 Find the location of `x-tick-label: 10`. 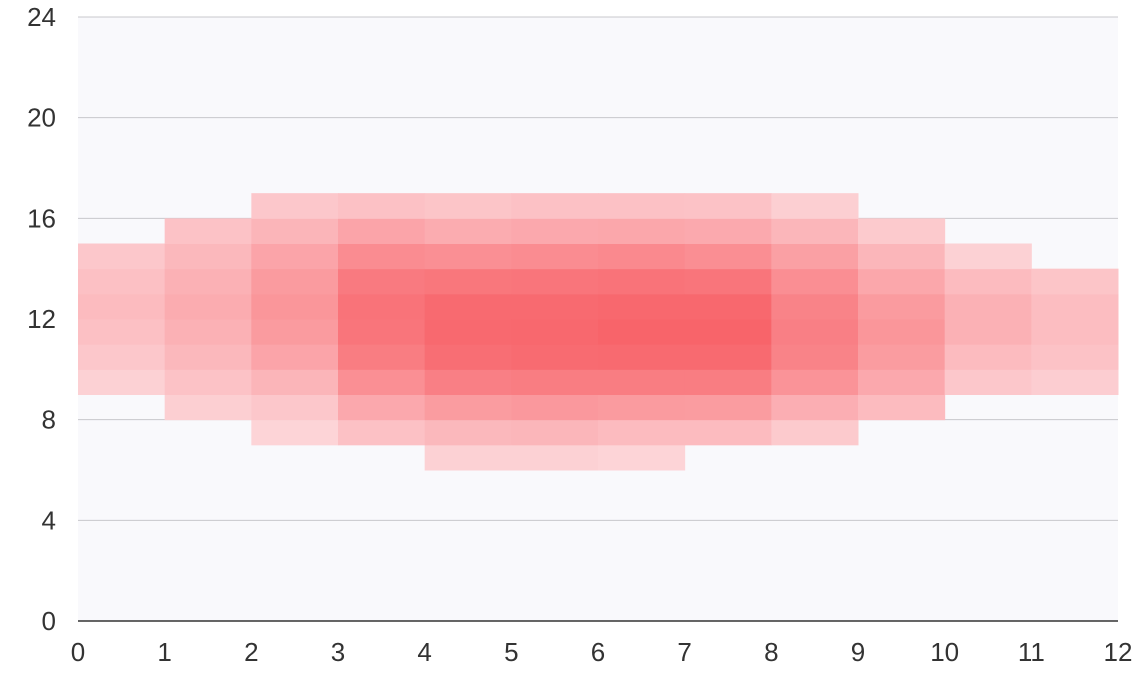

x-tick-label: 10 is located at coordinates (944, 652).